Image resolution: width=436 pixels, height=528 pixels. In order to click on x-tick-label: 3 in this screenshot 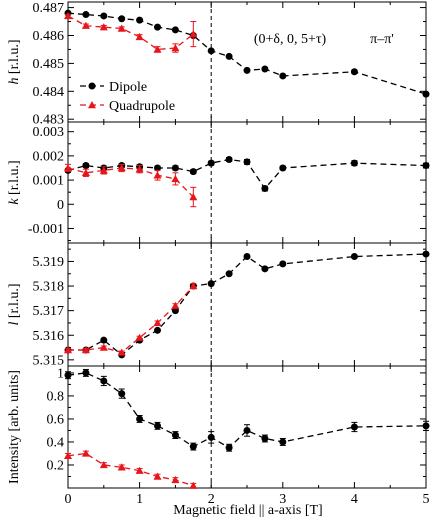, I will do `click(282, 499)`.